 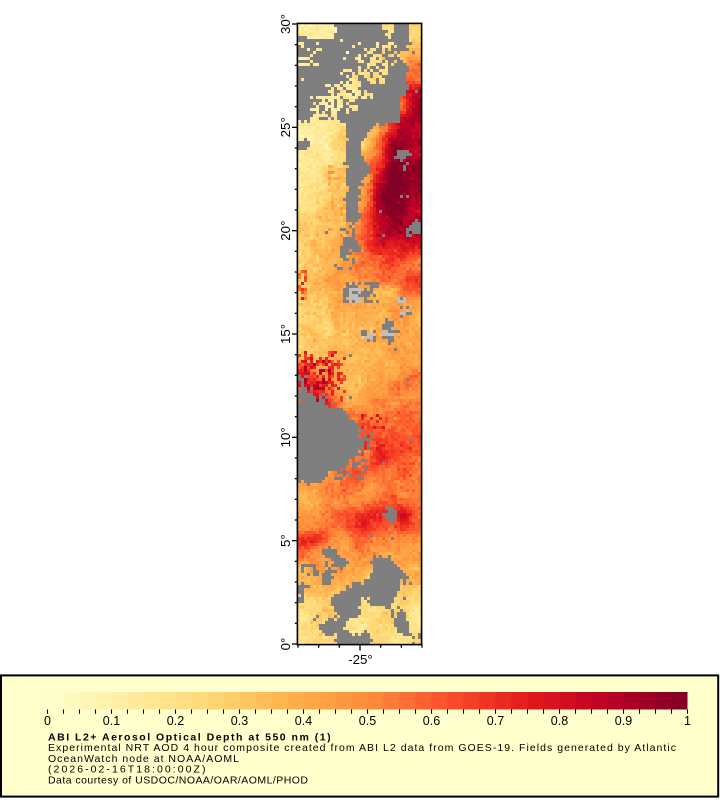 What do you see at coordinates (285, 540) in the screenshot?
I see `svg-text: 5°` at bounding box center [285, 540].